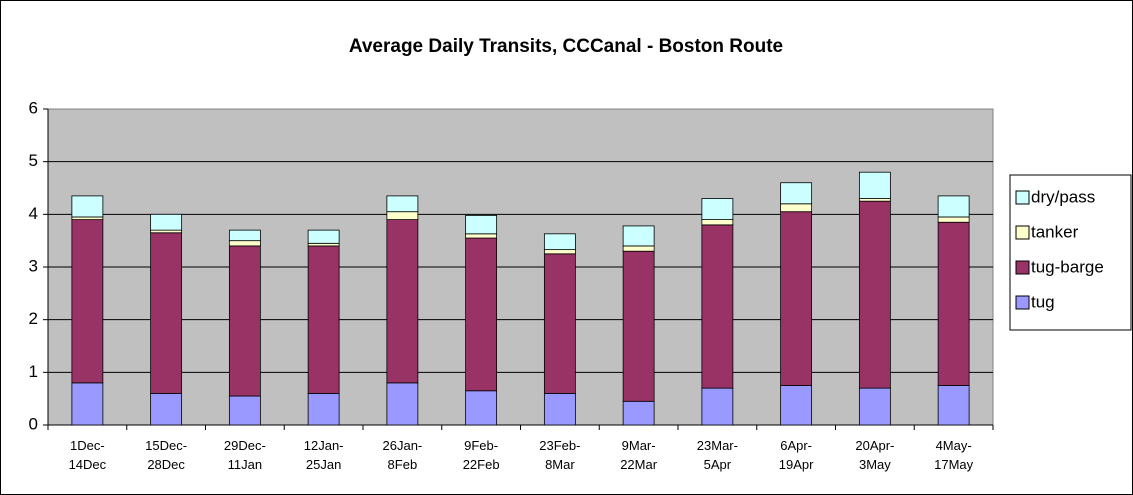 Image resolution: width=1133 pixels, height=495 pixels. I want to click on legend-label: tanker, so click(1055, 231).